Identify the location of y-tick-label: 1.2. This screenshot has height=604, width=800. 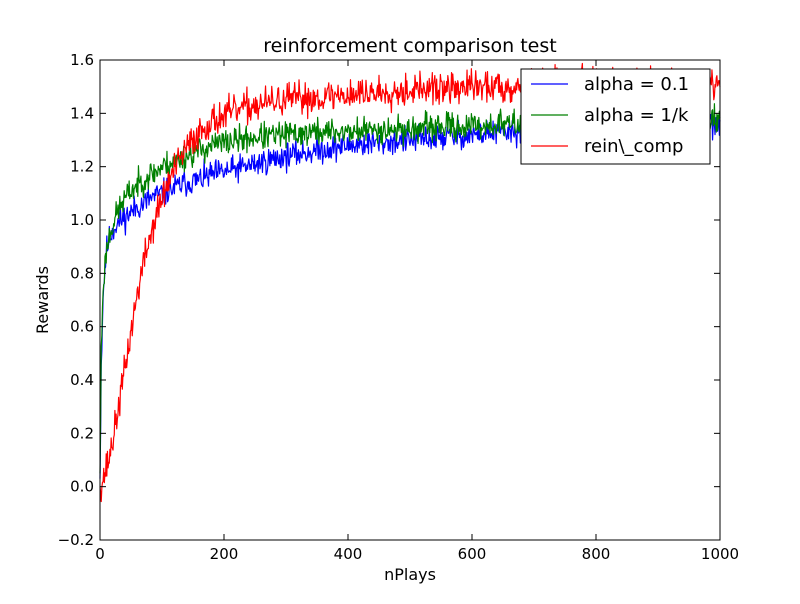
(82, 167).